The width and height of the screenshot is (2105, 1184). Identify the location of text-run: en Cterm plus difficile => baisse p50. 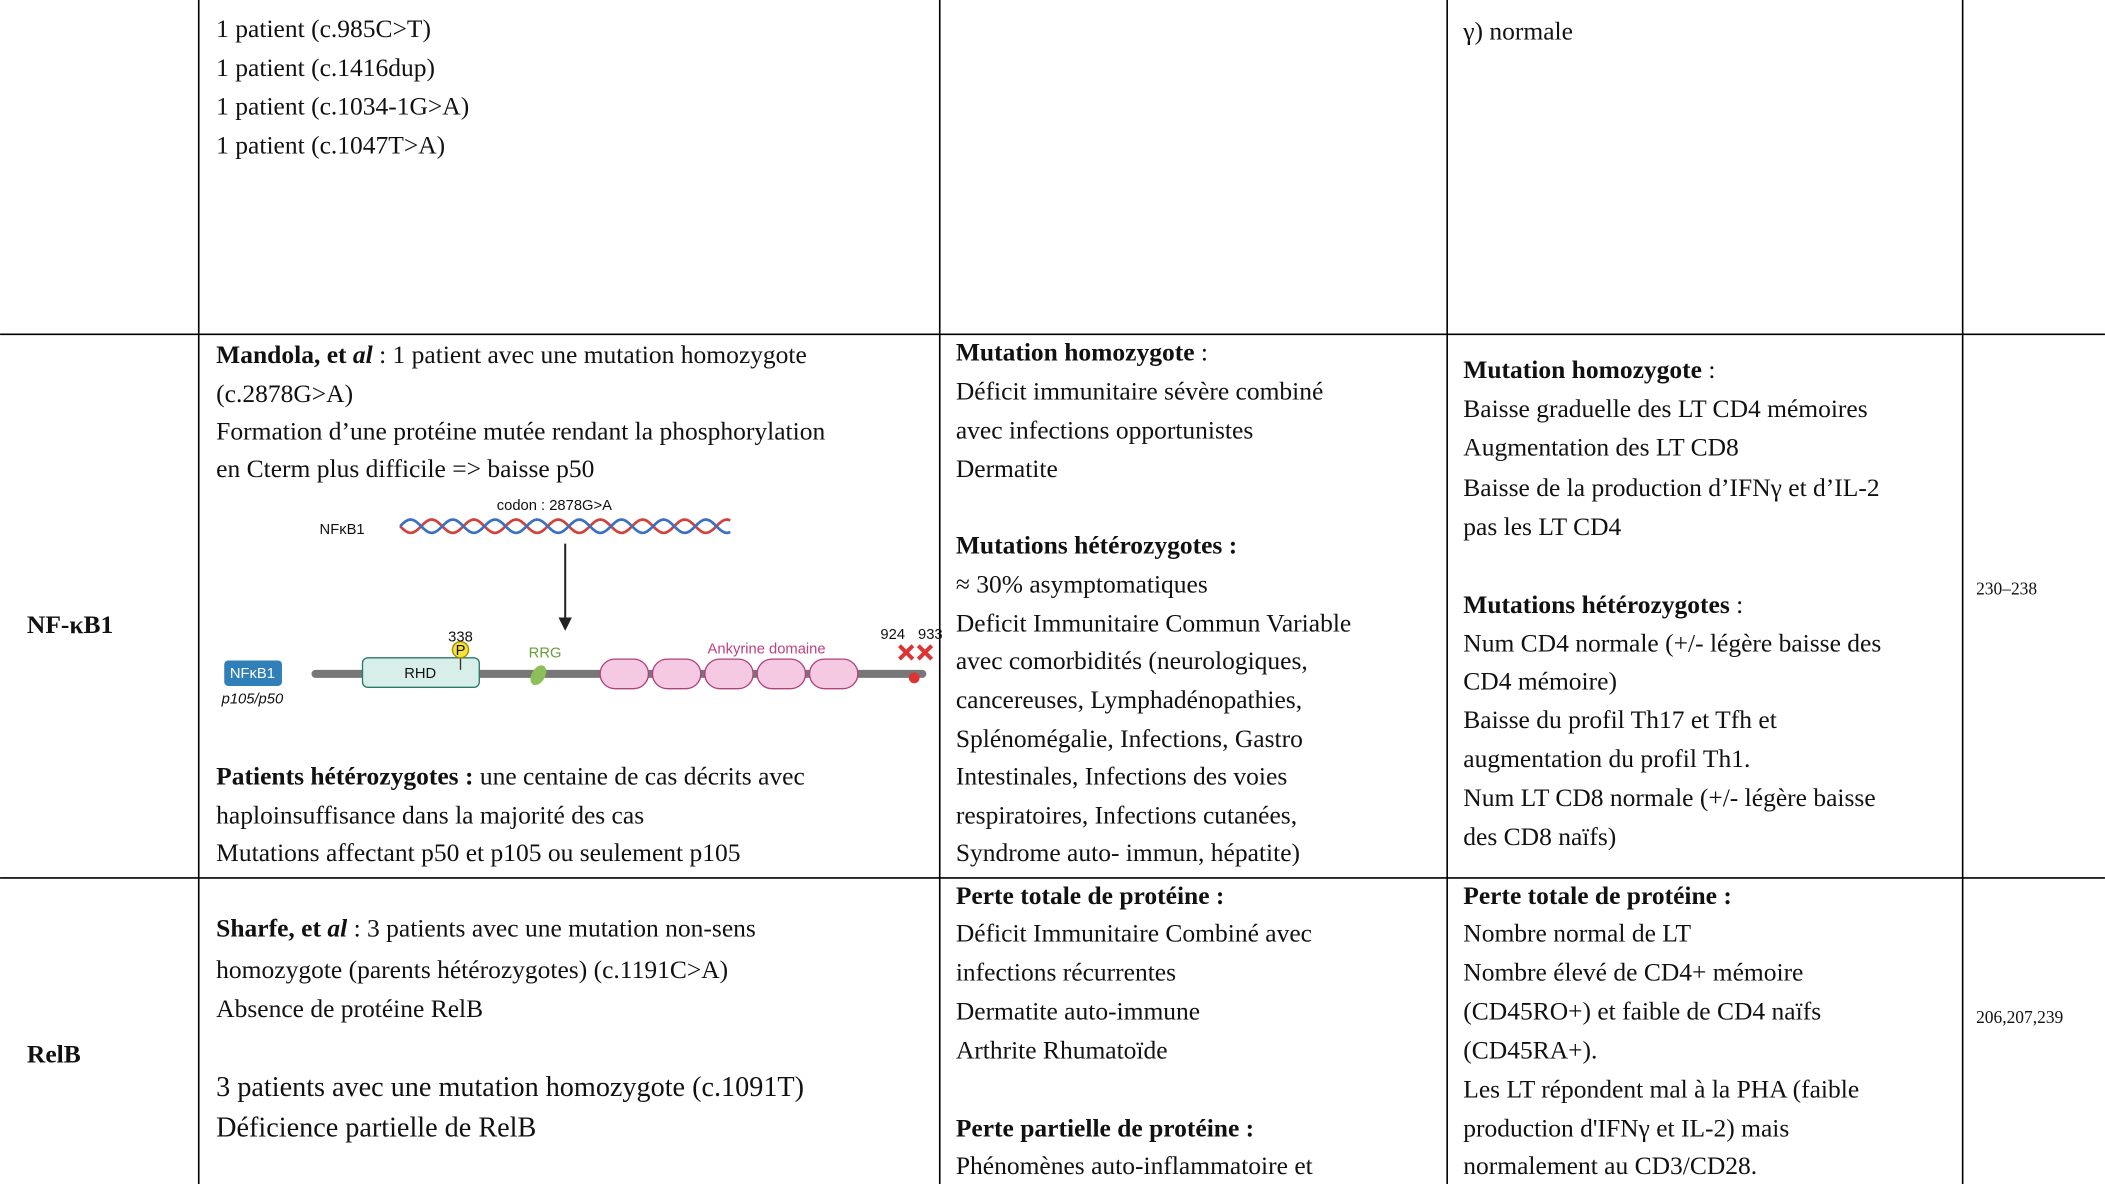
(405, 468).